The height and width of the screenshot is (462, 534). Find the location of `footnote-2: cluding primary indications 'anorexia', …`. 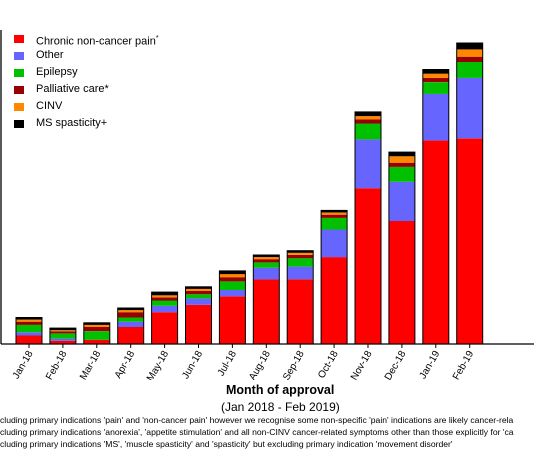

footnote-2: cluding primary indications 'anorexia', … is located at coordinates (257, 432).